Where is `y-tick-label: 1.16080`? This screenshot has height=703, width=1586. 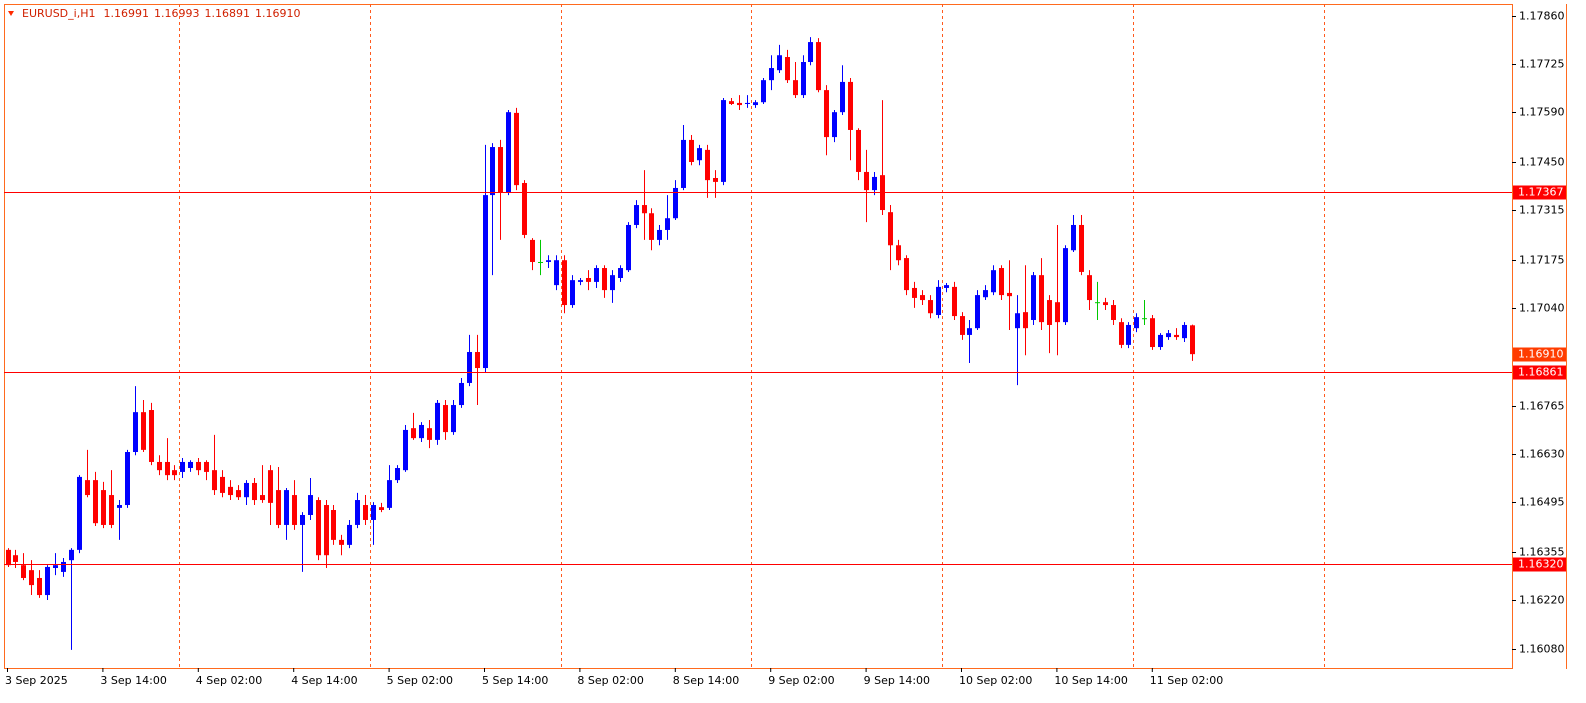 y-tick-label: 1.16080 is located at coordinates (1542, 649).